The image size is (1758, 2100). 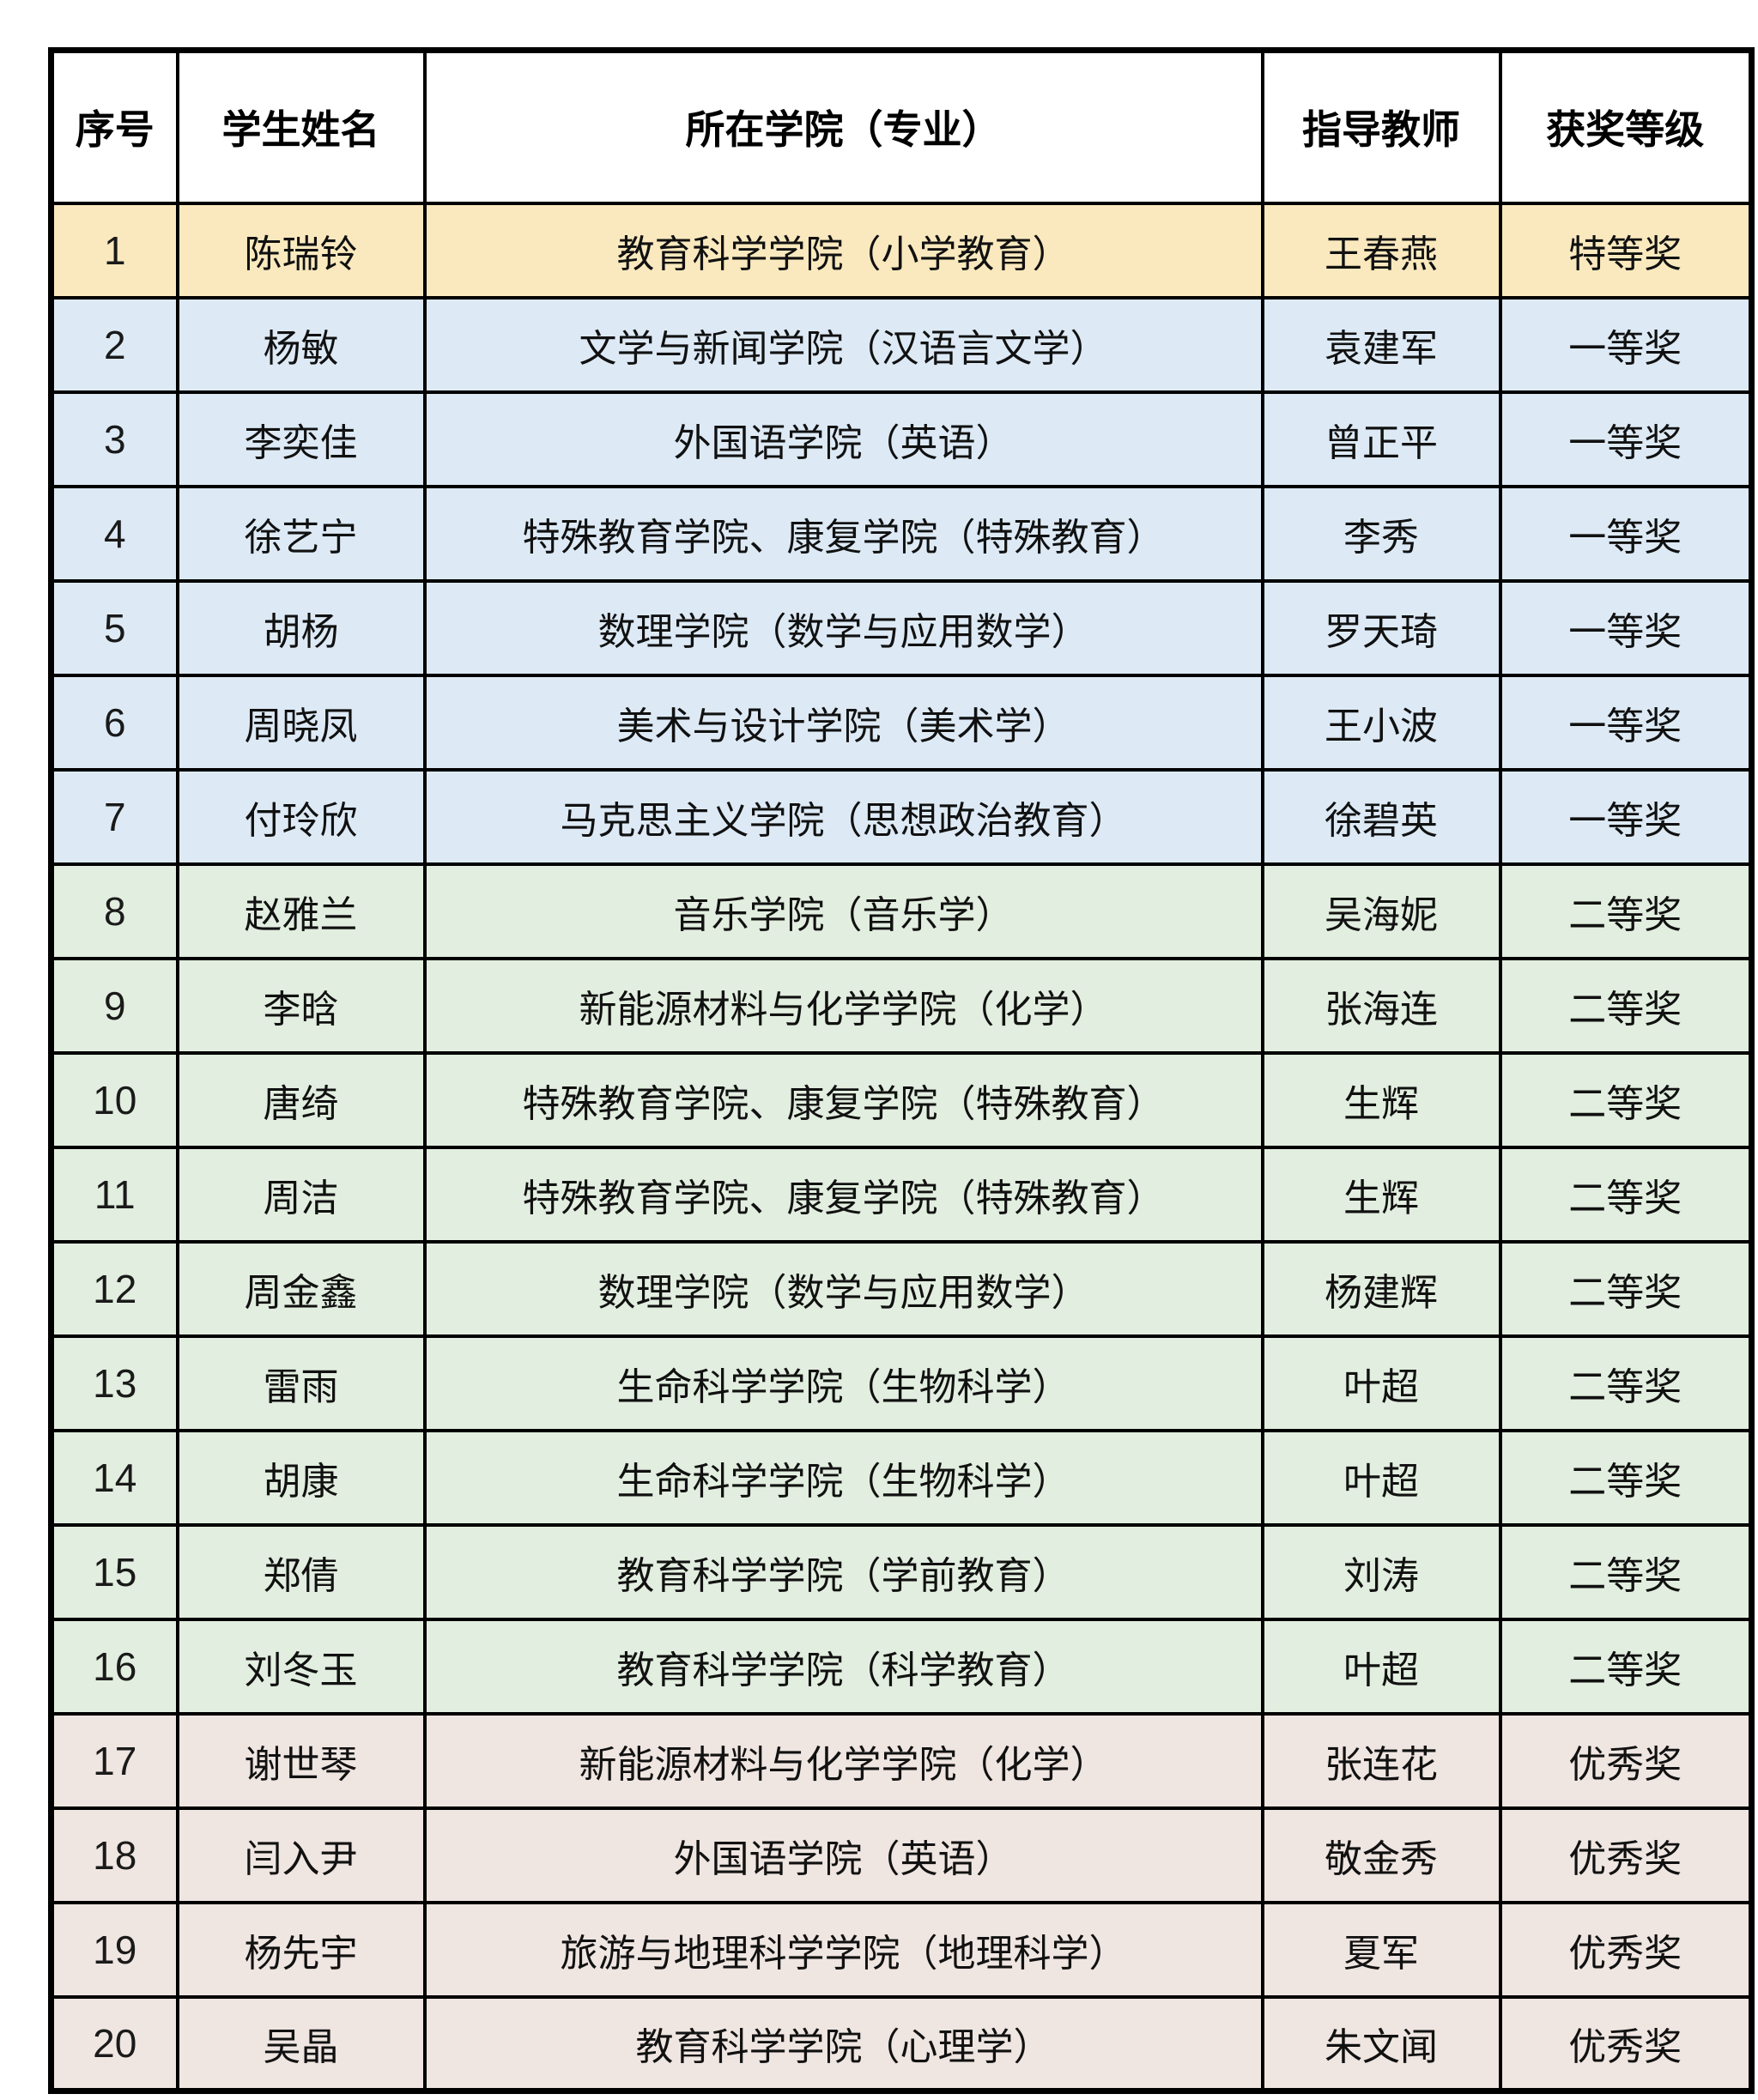 I want to click on row-index-cell: 10, so click(x=114, y=1099).